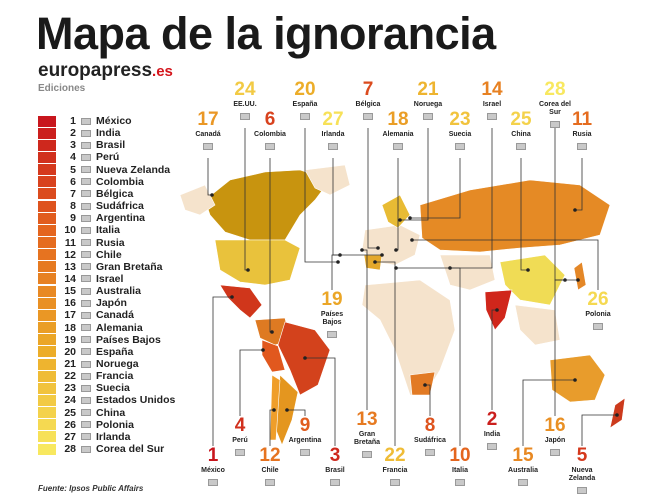  Describe the element at coordinates (555, 440) in the screenshot. I see `callout-country: Japón` at that location.